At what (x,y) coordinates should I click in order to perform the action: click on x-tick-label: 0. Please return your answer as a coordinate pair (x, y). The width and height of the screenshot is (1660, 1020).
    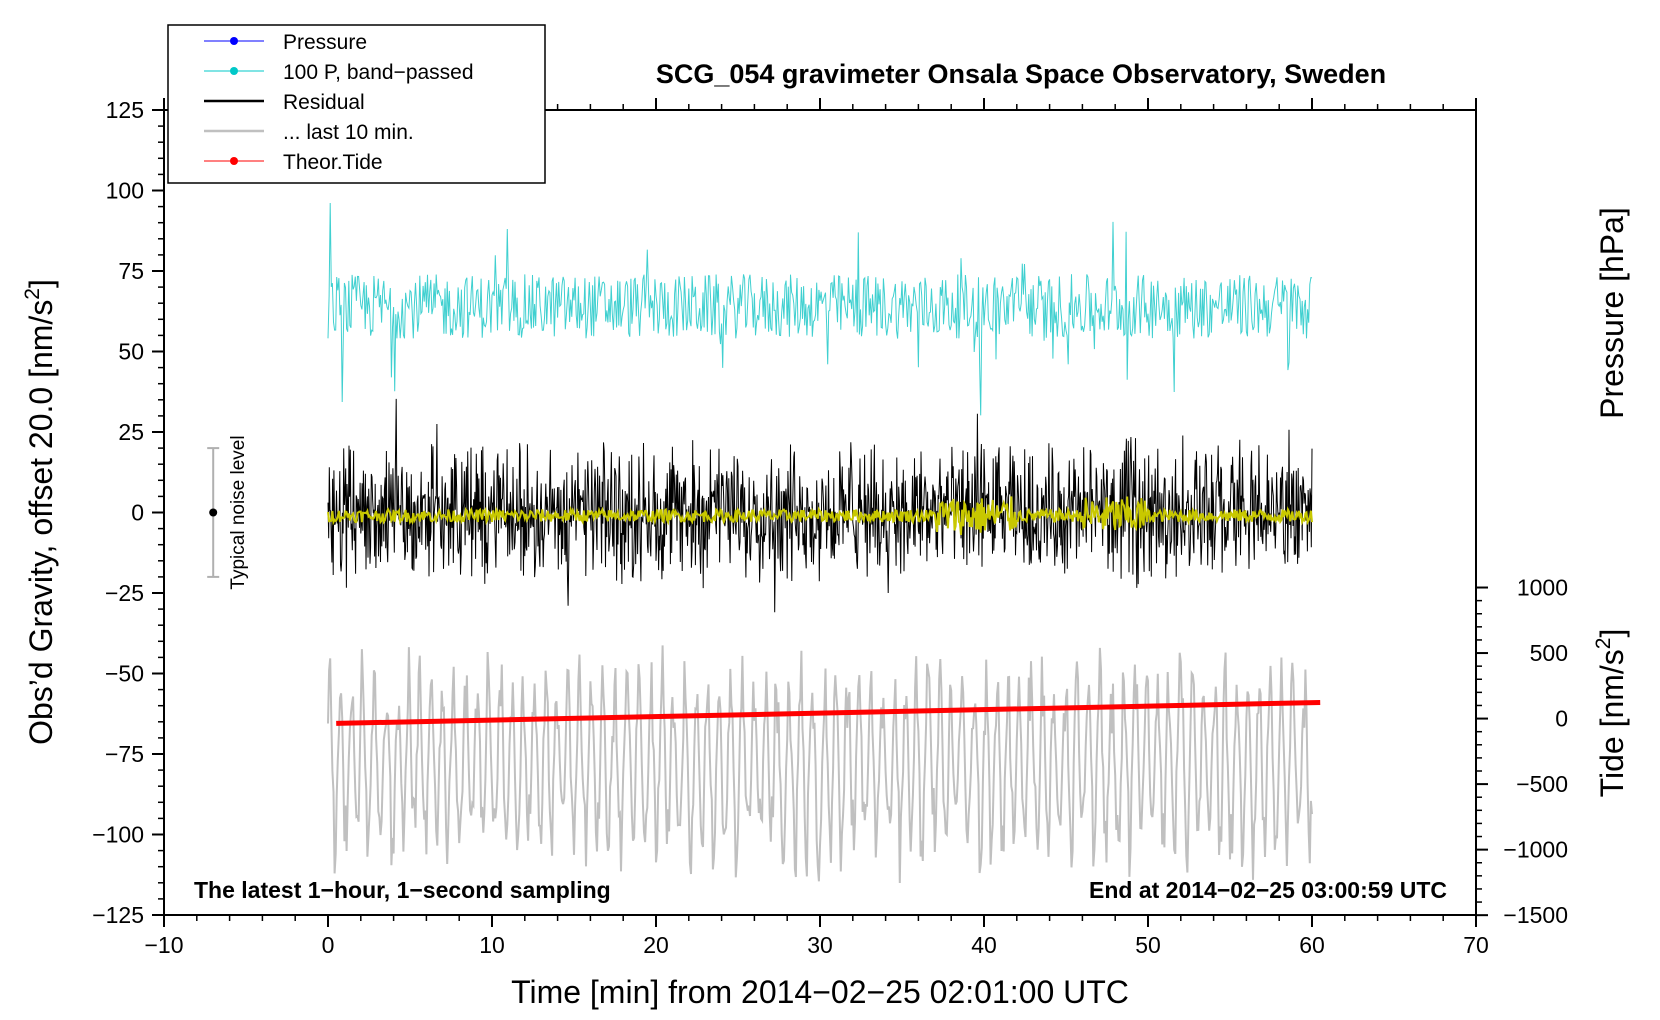
    Looking at the image, I should click on (328, 945).